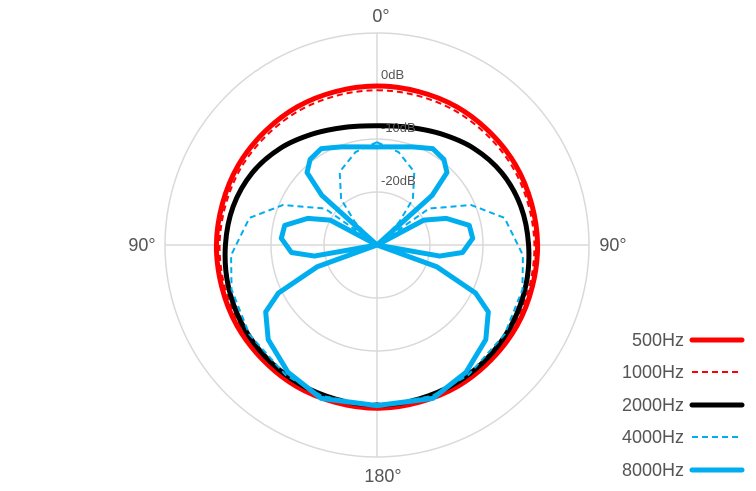  Describe the element at coordinates (612, 245) in the screenshot. I see `angle-label-right: 90°` at that location.